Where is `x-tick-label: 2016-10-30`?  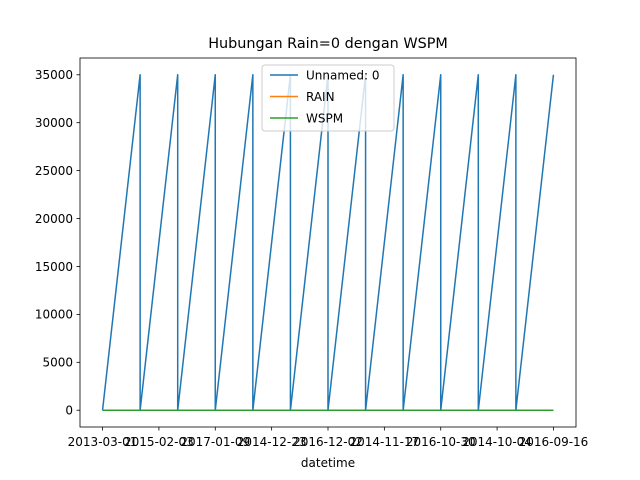
x-tick-label: 2016-10-30 is located at coordinates (441, 442).